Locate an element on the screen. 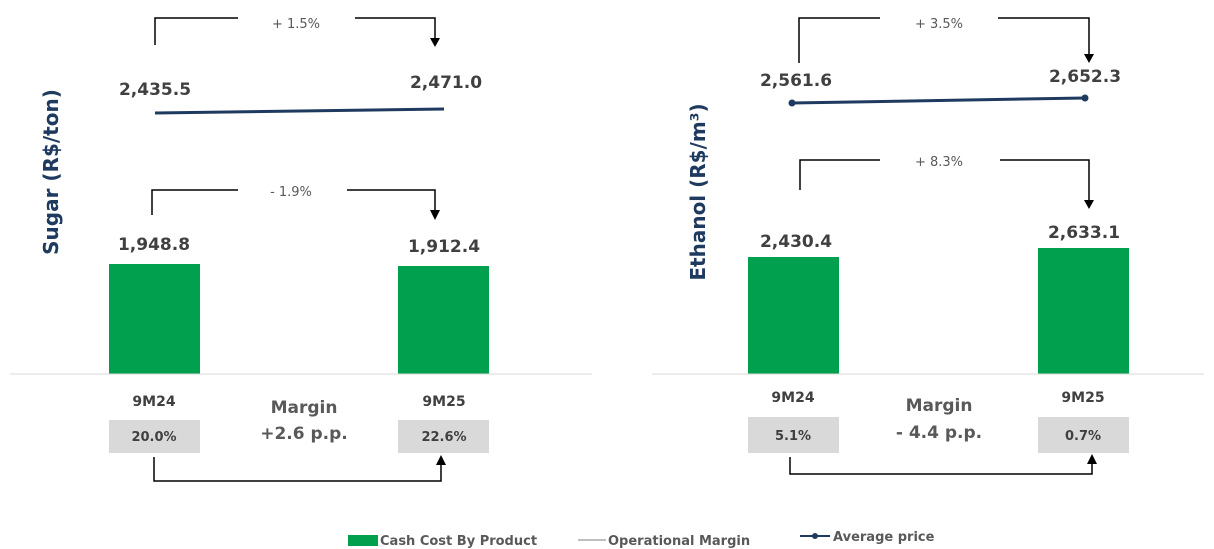  ethanol-bar-9m24 is located at coordinates (793, 315).